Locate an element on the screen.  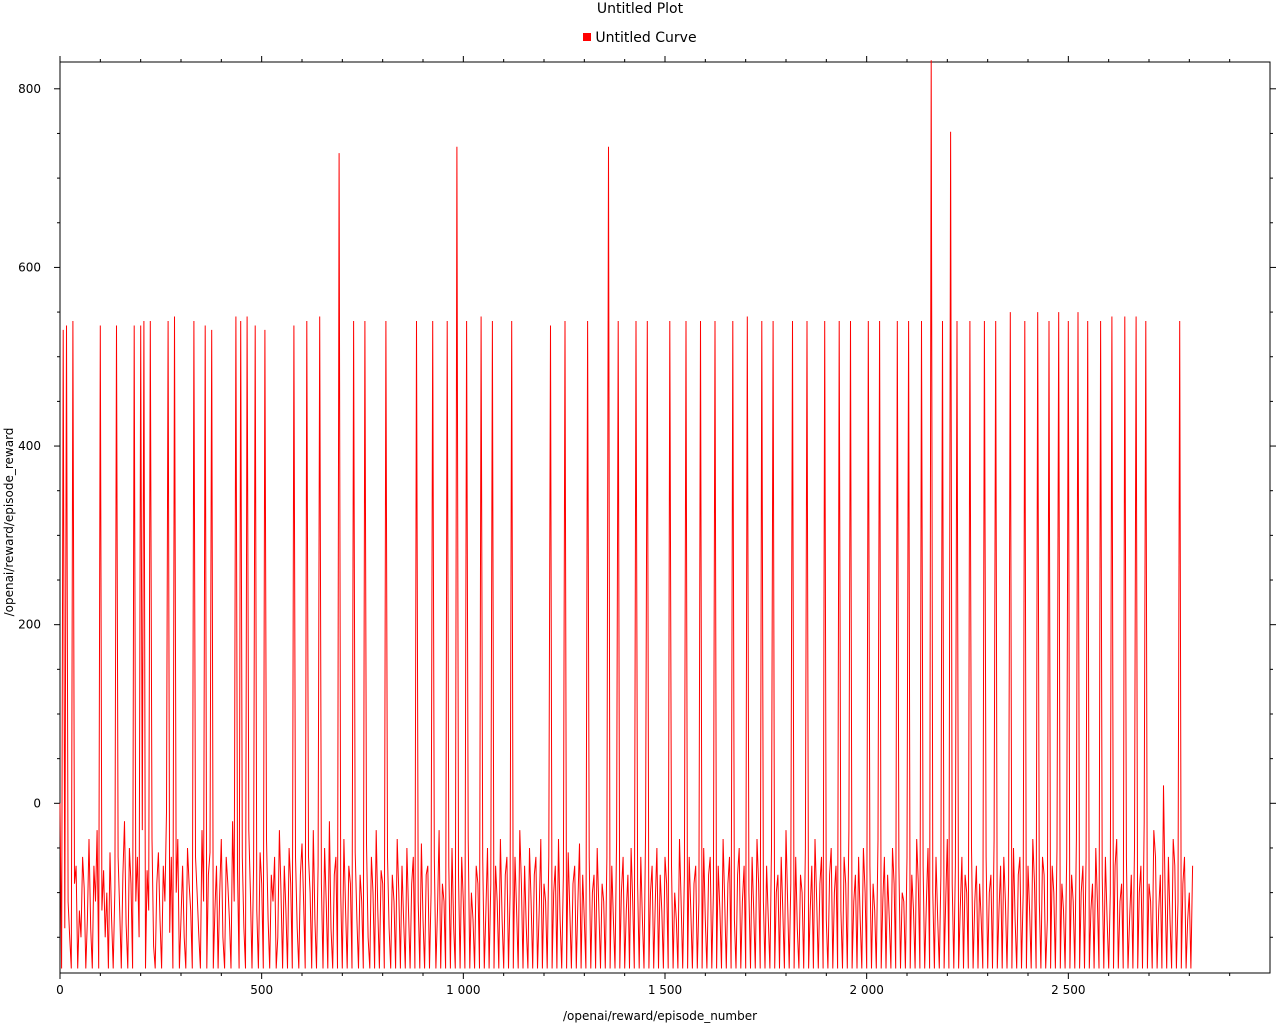
legend: Untitled Curve is located at coordinates (640, 38).